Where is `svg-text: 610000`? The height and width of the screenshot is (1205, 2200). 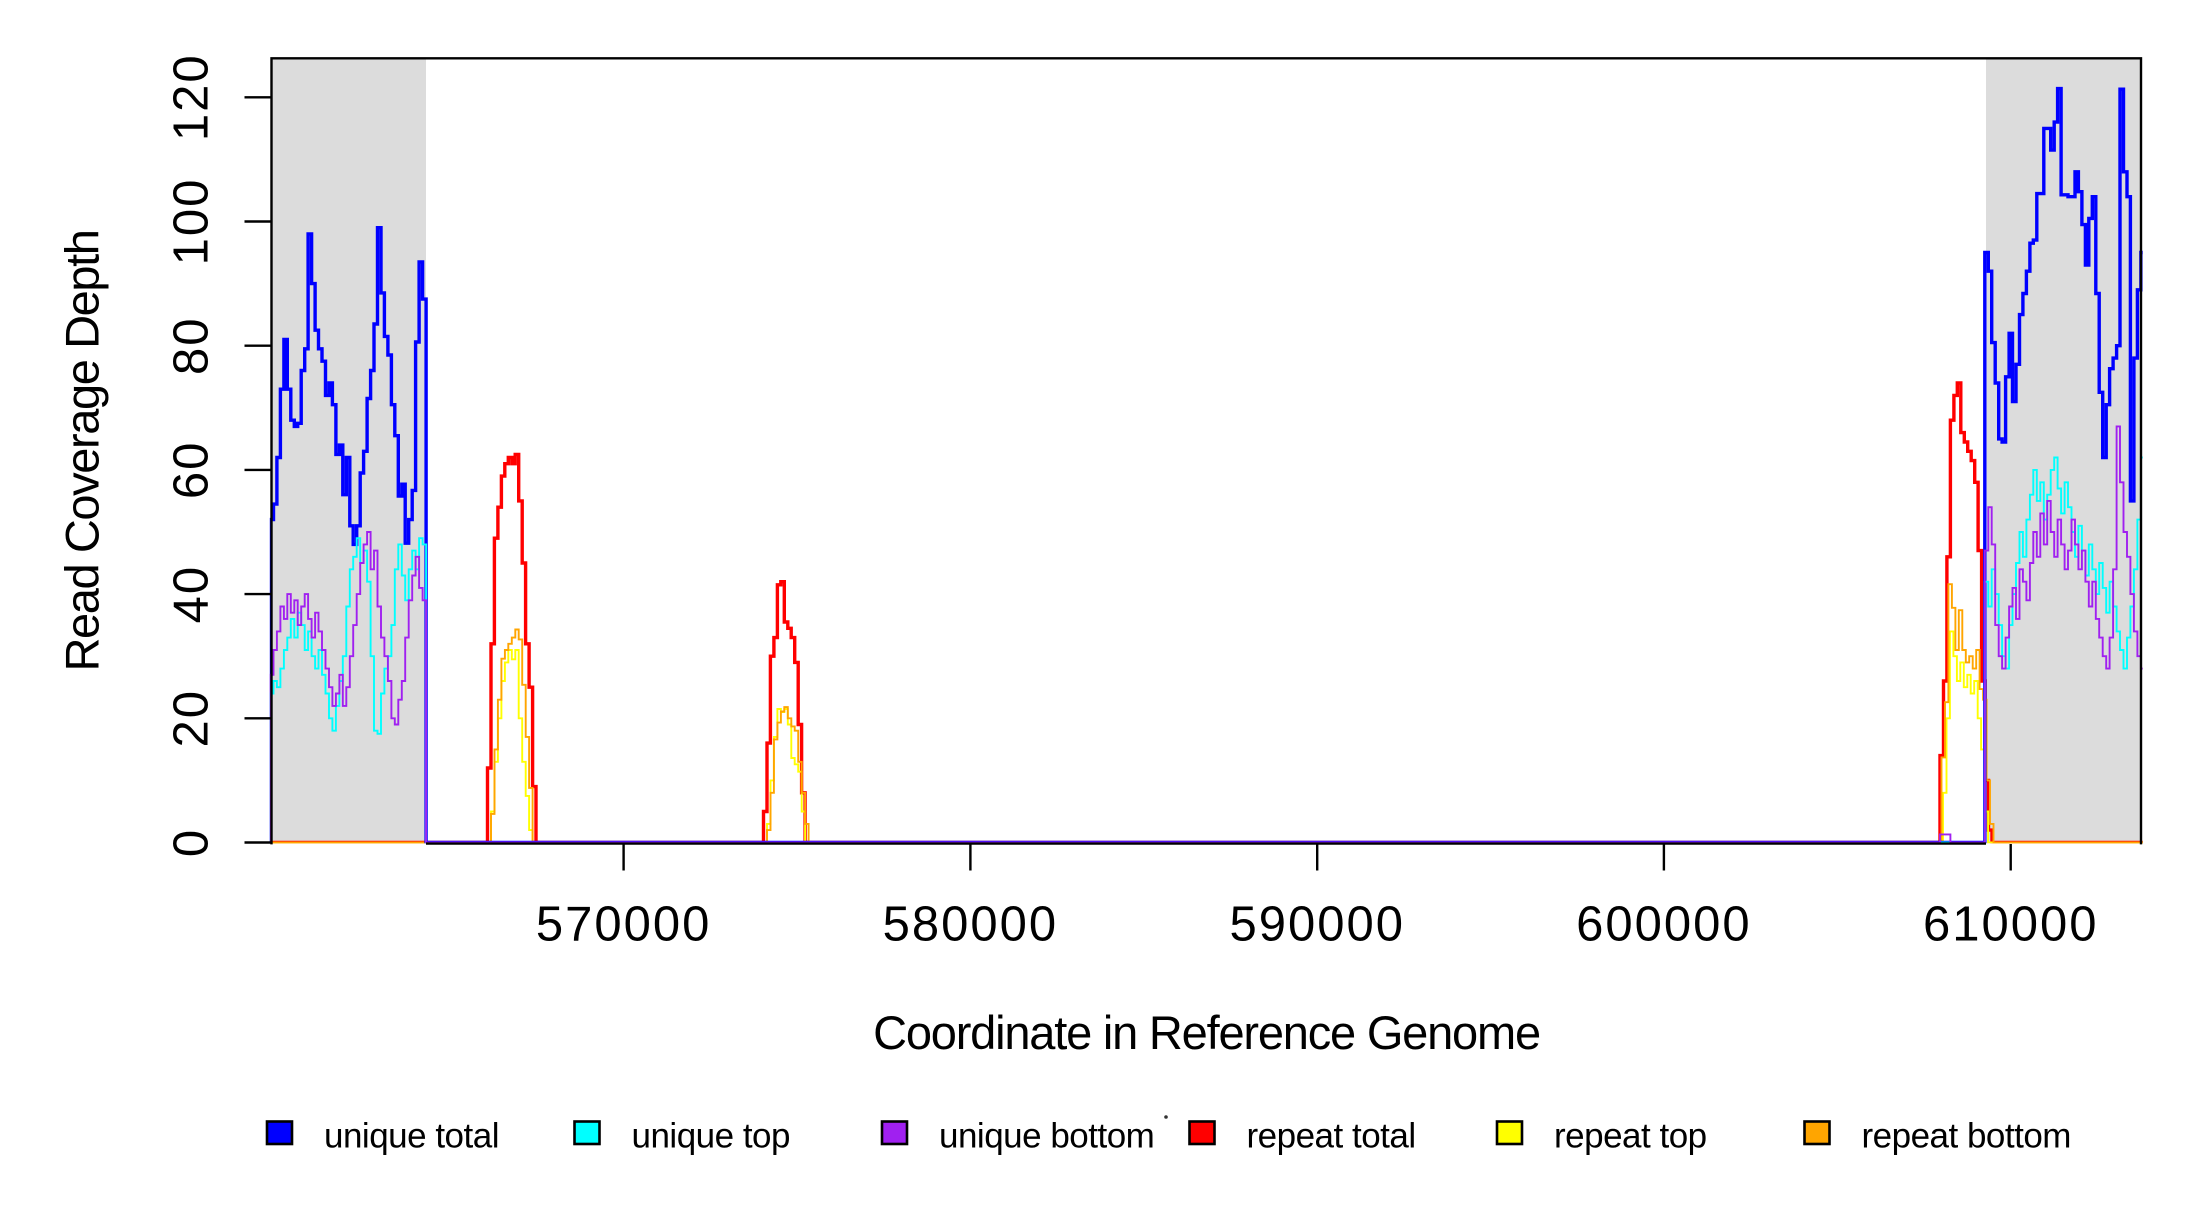
svg-text: 610000 is located at coordinates (2011, 925).